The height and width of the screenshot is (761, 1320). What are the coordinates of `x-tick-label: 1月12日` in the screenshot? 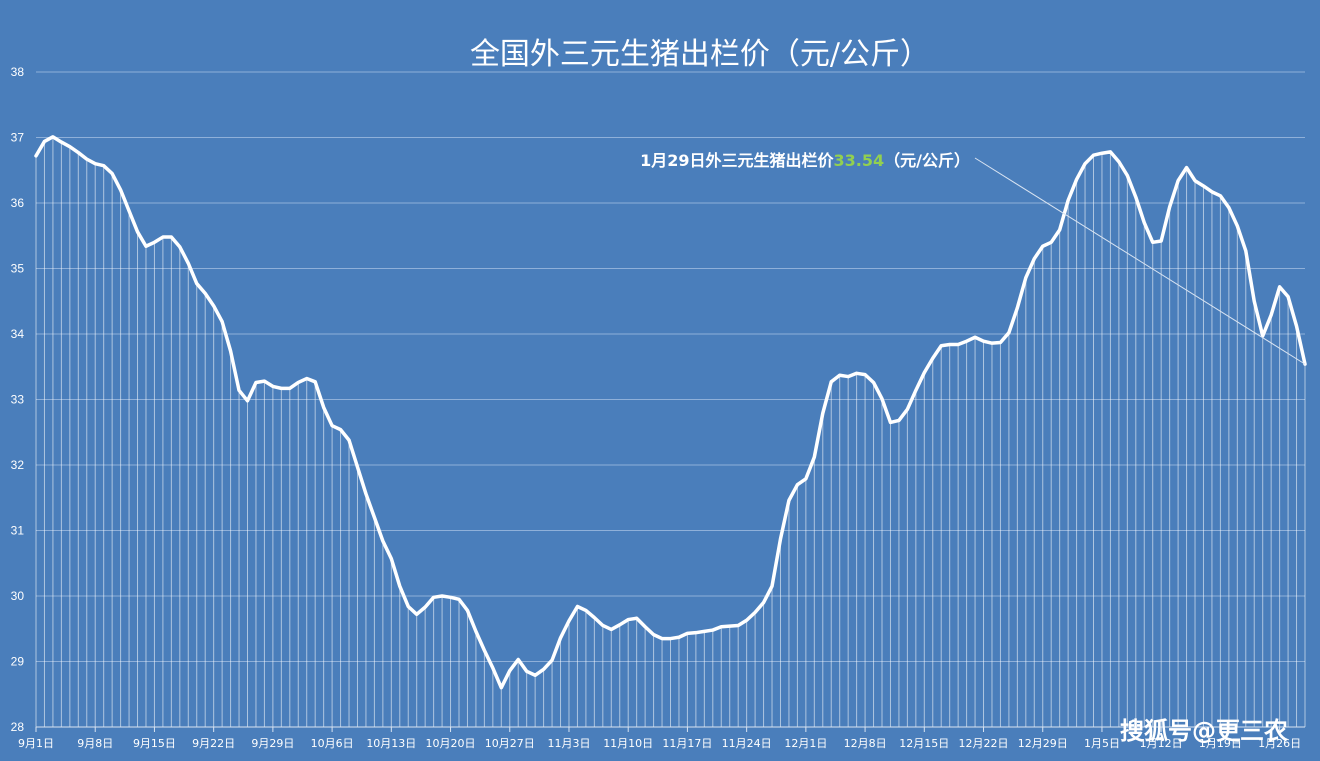 It's located at (1161, 743).